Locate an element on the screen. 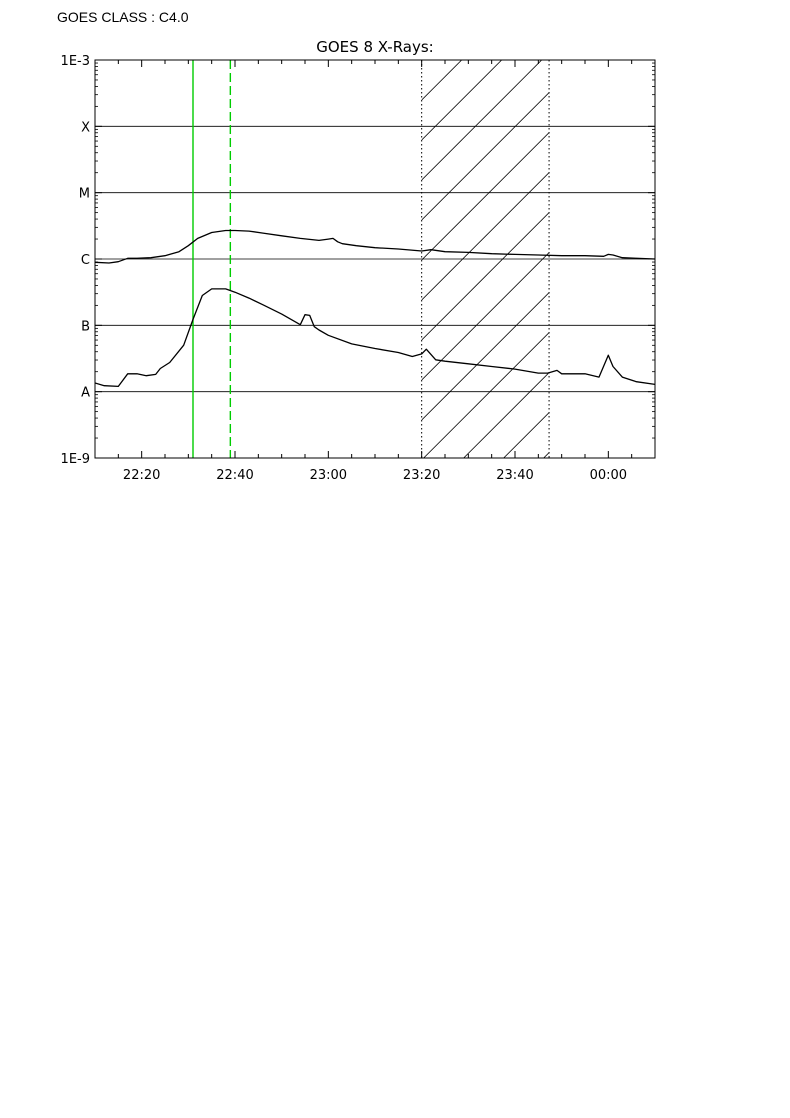  chart-title: GOES 8 X-Rays: is located at coordinates (374, 47).